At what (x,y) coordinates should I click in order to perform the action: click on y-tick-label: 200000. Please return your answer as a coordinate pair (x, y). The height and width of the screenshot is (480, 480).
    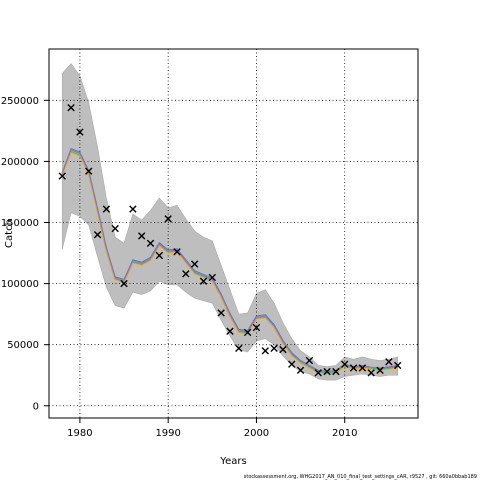
    Looking at the image, I should click on (20, 162).